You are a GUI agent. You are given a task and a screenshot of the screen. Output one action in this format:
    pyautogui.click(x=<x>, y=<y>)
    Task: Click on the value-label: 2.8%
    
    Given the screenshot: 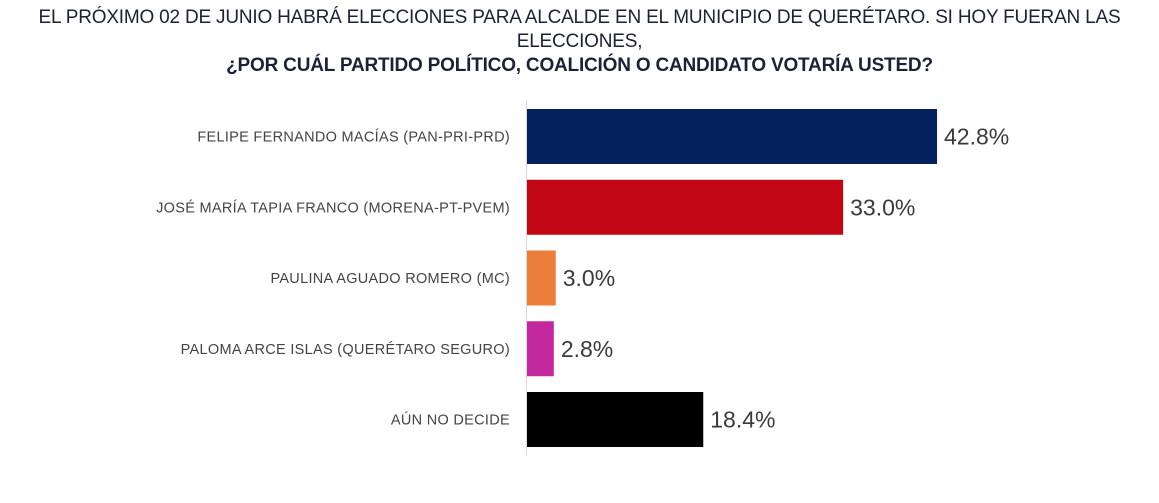 What is the action you would take?
    pyautogui.click(x=587, y=349)
    